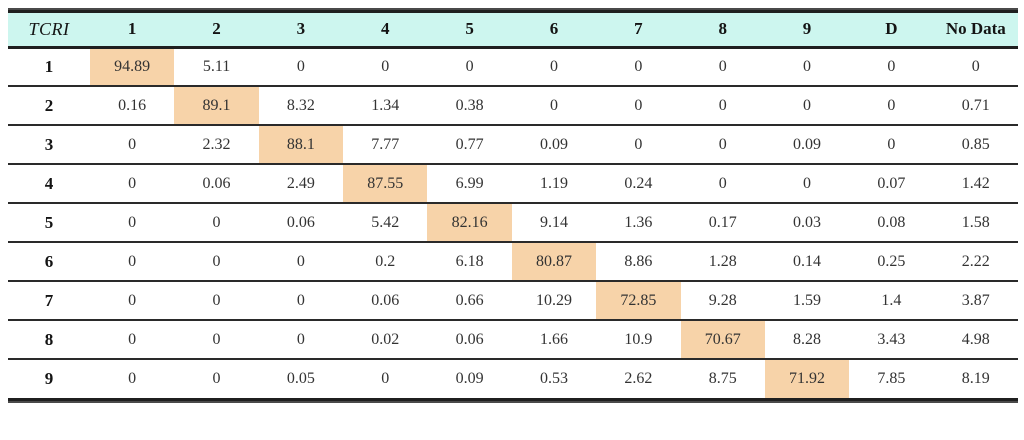 The height and width of the screenshot is (440, 1024). Describe the element at coordinates (638, 261) in the screenshot. I see `matrix-cell: 8.86` at that location.